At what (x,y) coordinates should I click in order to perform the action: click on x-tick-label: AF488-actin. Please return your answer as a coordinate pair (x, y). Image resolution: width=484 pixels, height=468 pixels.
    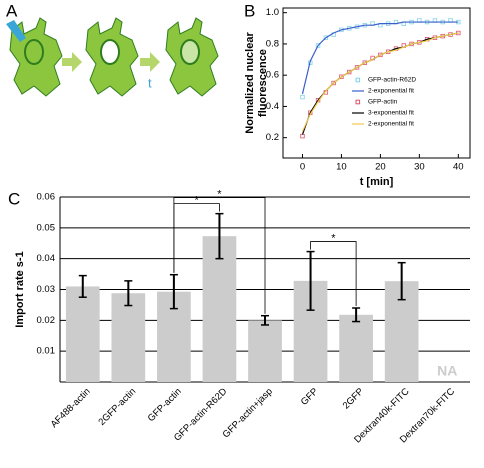
    Looking at the image, I should click on (71, 408).